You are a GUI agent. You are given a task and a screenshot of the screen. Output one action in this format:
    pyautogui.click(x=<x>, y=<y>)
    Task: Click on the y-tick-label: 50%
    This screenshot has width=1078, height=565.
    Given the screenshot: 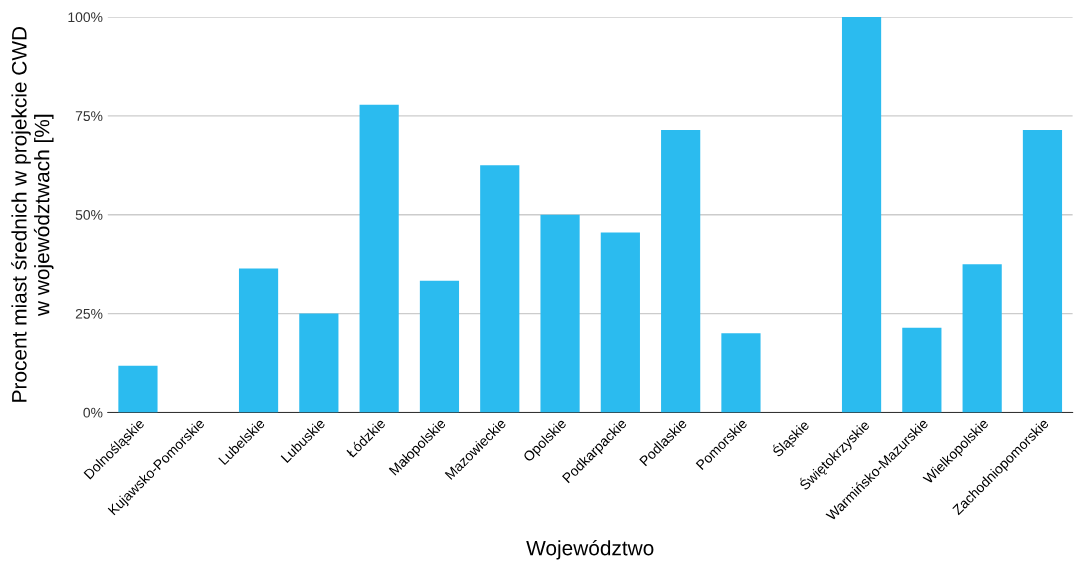 What is the action you would take?
    pyautogui.click(x=89, y=215)
    